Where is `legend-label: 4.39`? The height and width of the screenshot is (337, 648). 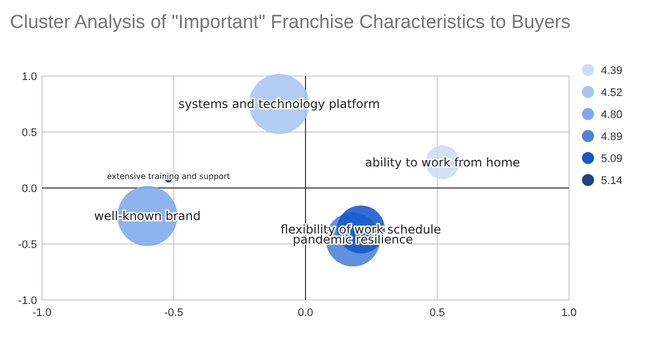 legend-label: 4.39 is located at coordinates (611, 71).